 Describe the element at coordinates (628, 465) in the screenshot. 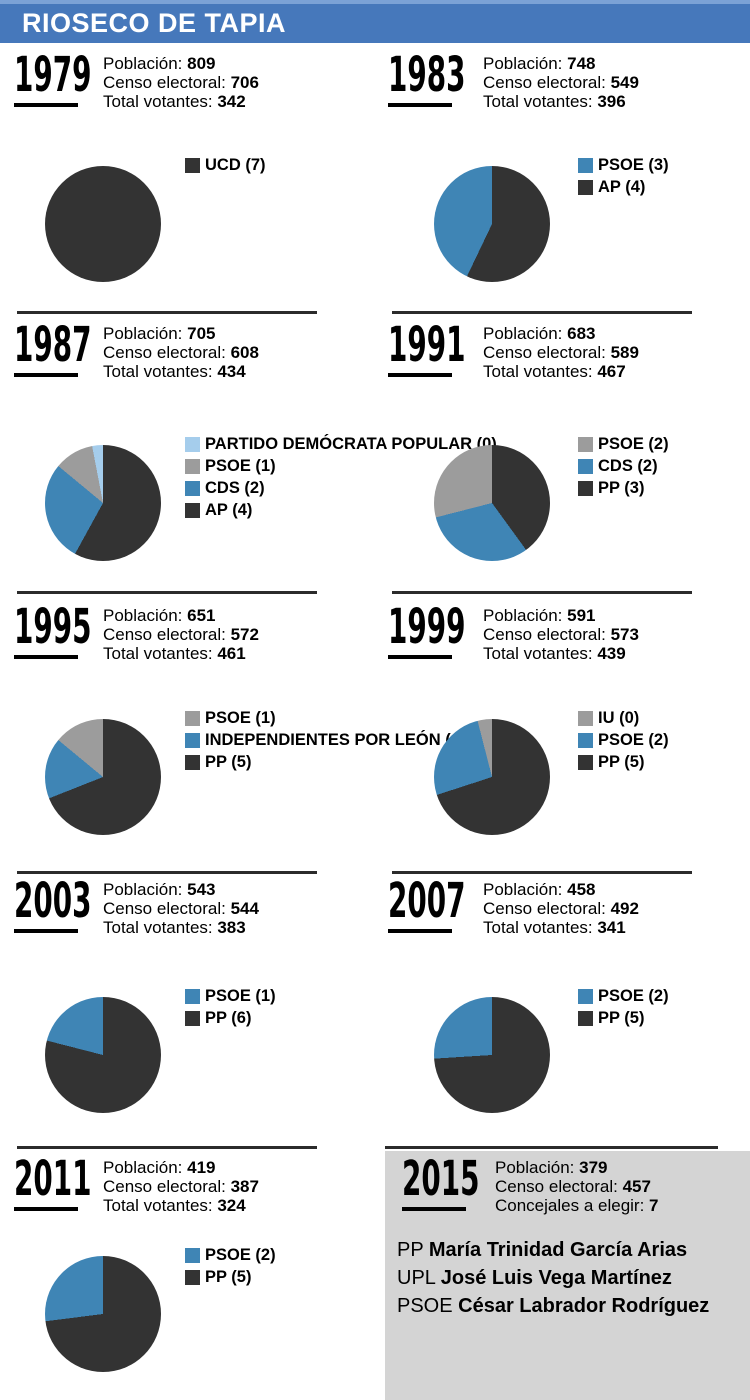

I see `legend-label: CDS (2)` at that location.